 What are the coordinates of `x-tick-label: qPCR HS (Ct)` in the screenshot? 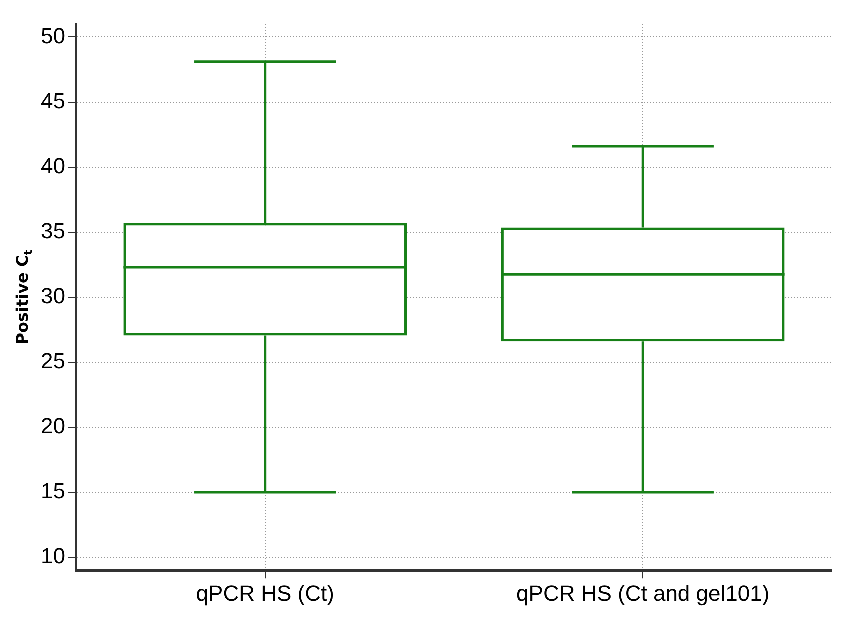 It's located at (265, 593).